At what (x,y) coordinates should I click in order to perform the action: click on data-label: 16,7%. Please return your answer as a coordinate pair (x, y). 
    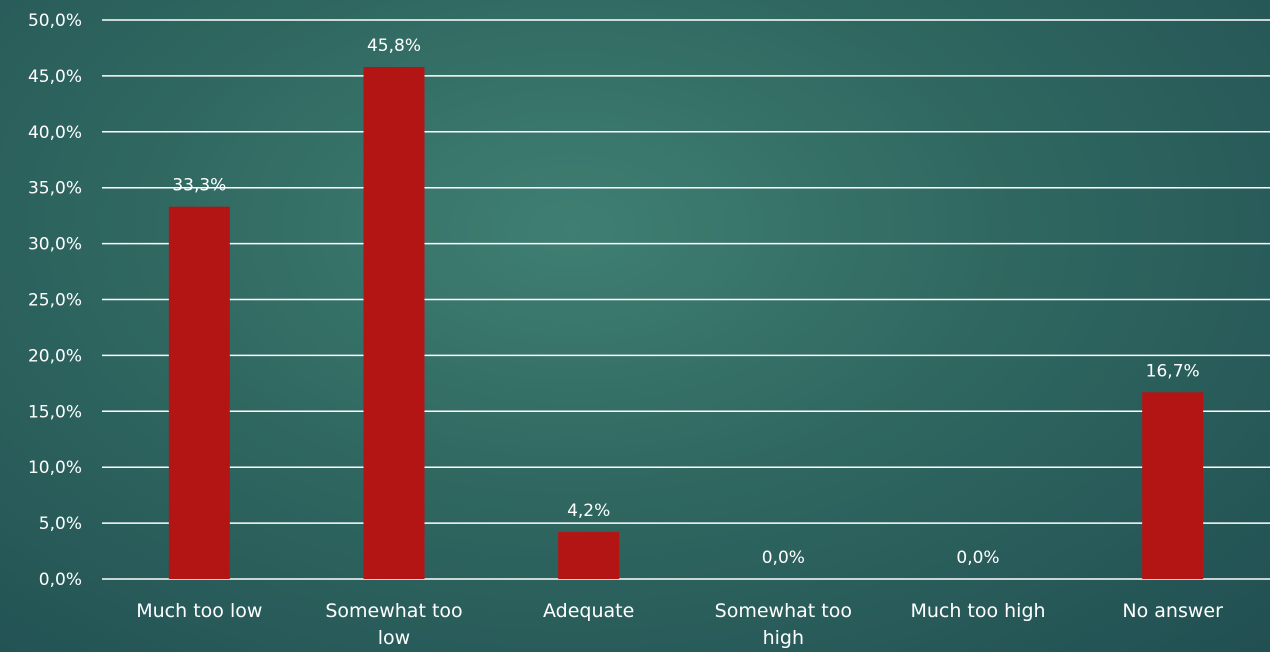
    Looking at the image, I should click on (1173, 371).